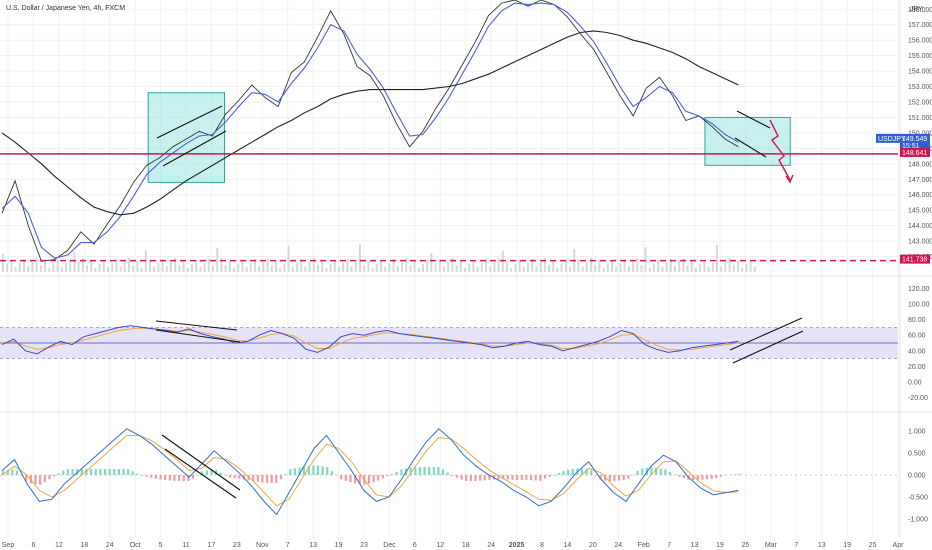  I want to click on rsi-signal-line, so click(370, 339).